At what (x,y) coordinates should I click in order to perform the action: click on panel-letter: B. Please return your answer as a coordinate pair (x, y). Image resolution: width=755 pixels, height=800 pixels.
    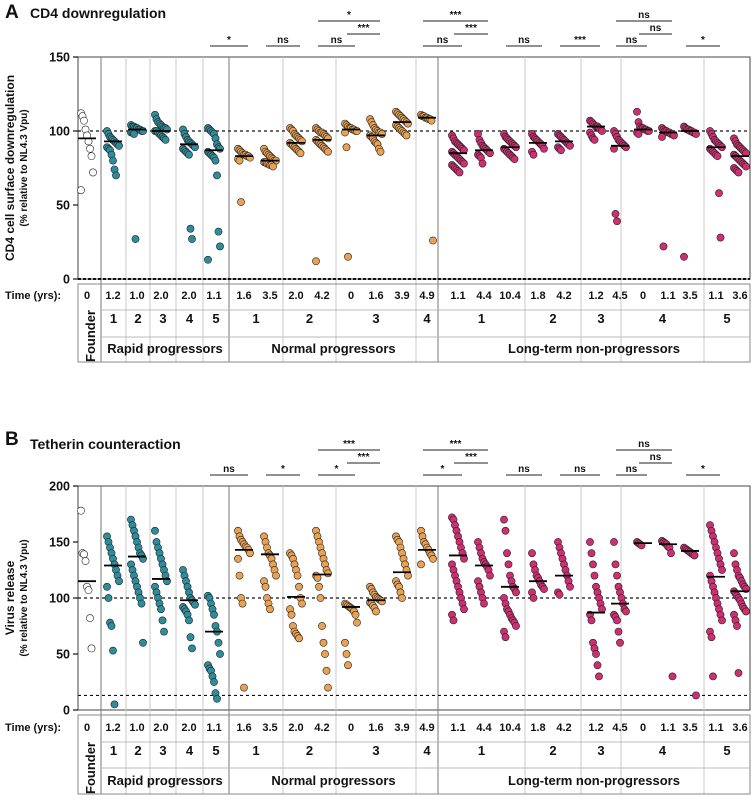
    Looking at the image, I should click on (12, 439).